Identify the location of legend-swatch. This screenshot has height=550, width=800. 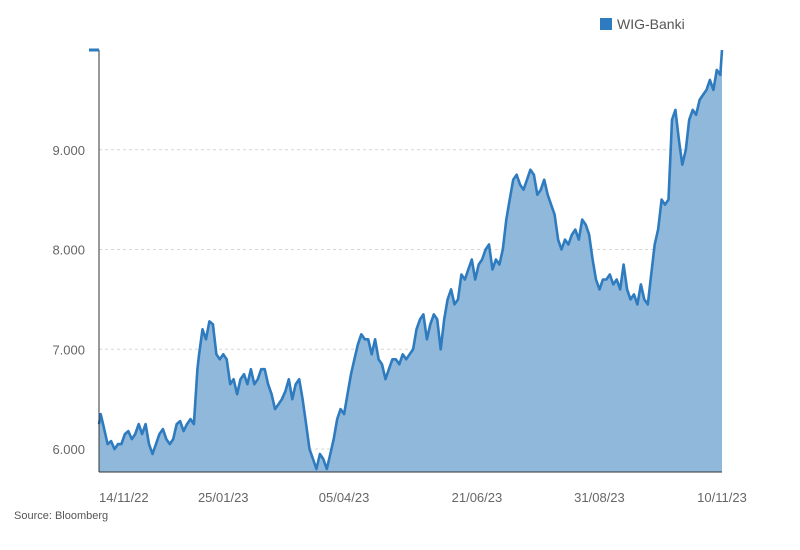
(606, 24).